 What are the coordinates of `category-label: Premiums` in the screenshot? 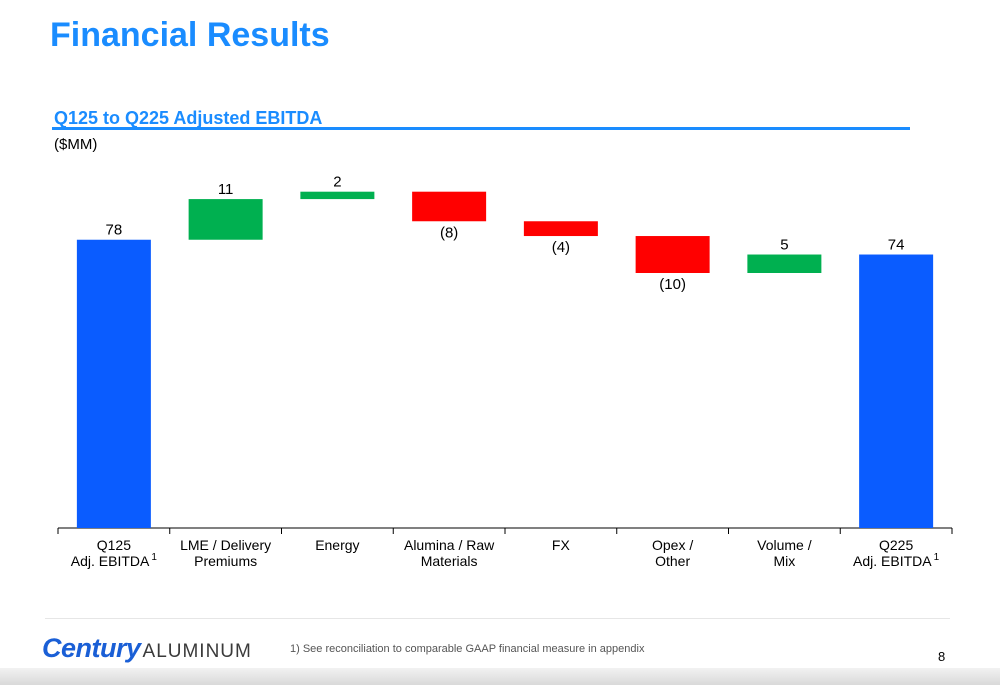 It's located at (225, 561).